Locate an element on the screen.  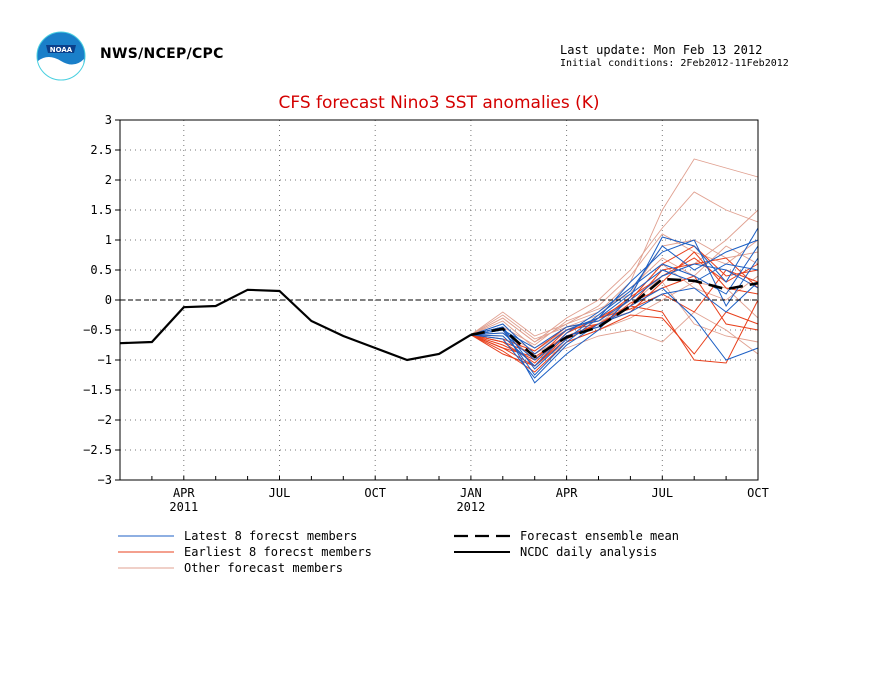
latest-members-group is located at coordinates (614, 305).